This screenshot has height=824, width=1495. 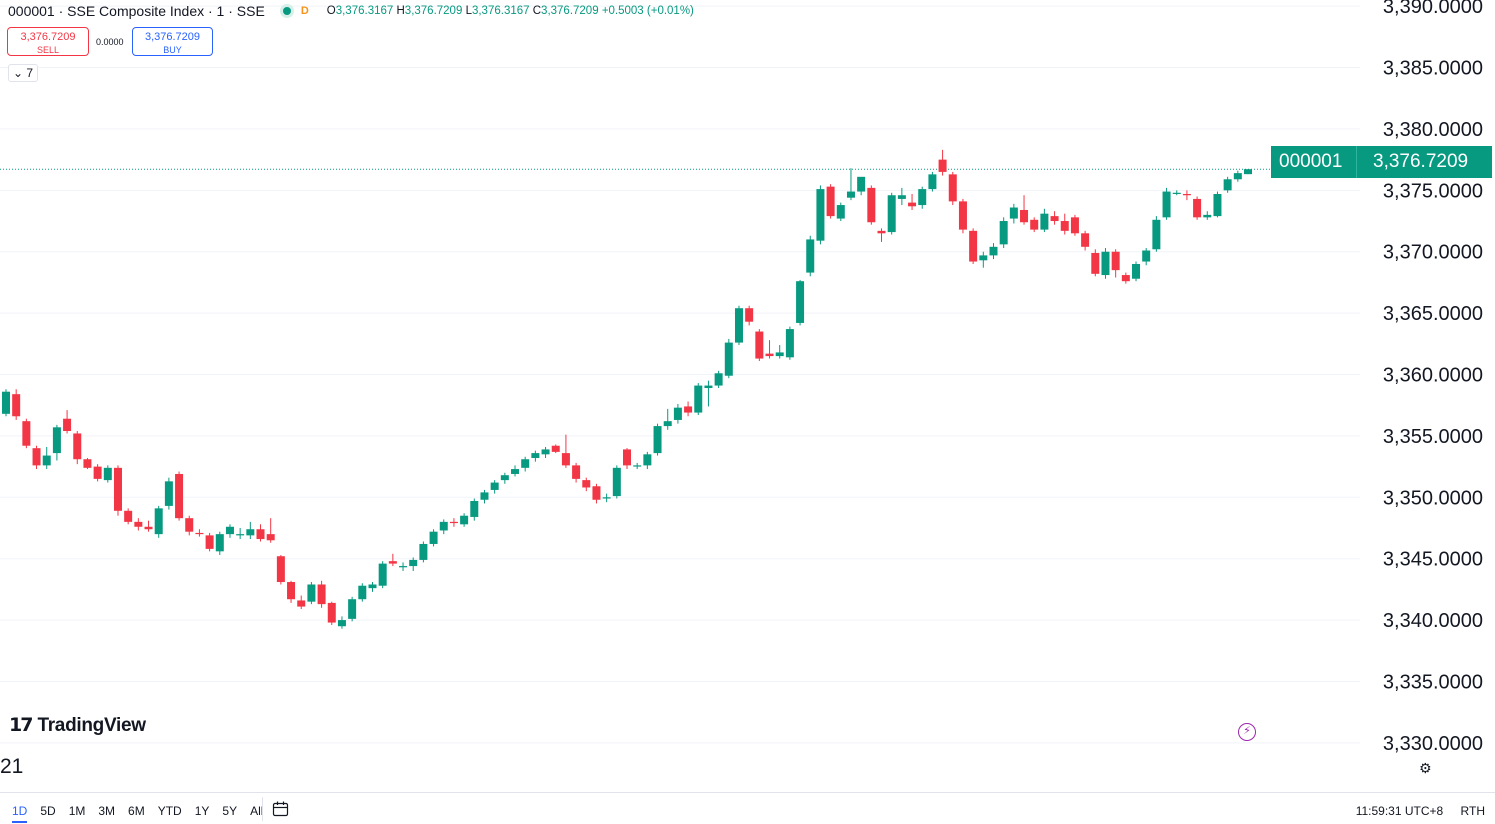 What do you see at coordinates (48, 37) in the screenshot?
I see `sell-price: 3,376.7209` at bounding box center [48, 37].